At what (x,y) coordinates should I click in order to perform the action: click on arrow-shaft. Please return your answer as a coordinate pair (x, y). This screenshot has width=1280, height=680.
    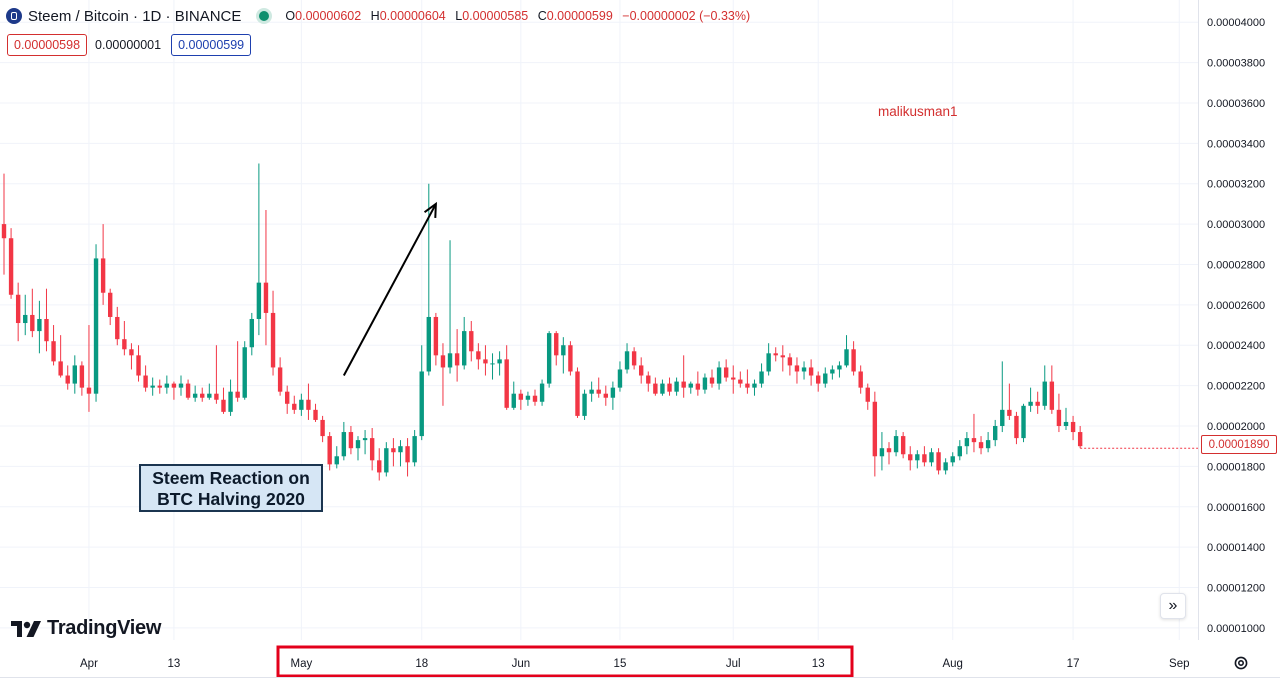
    Looking at the image, I should click on (389, 289).